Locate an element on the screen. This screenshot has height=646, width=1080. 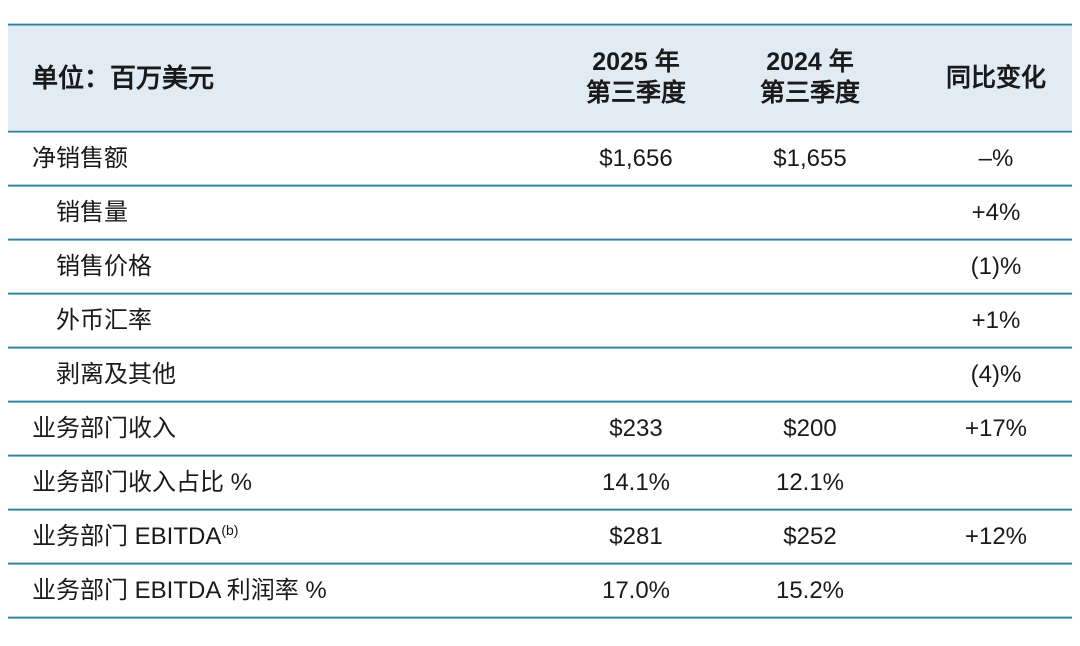
value-2024-q3: $200 is located at coordinates (810, 428).